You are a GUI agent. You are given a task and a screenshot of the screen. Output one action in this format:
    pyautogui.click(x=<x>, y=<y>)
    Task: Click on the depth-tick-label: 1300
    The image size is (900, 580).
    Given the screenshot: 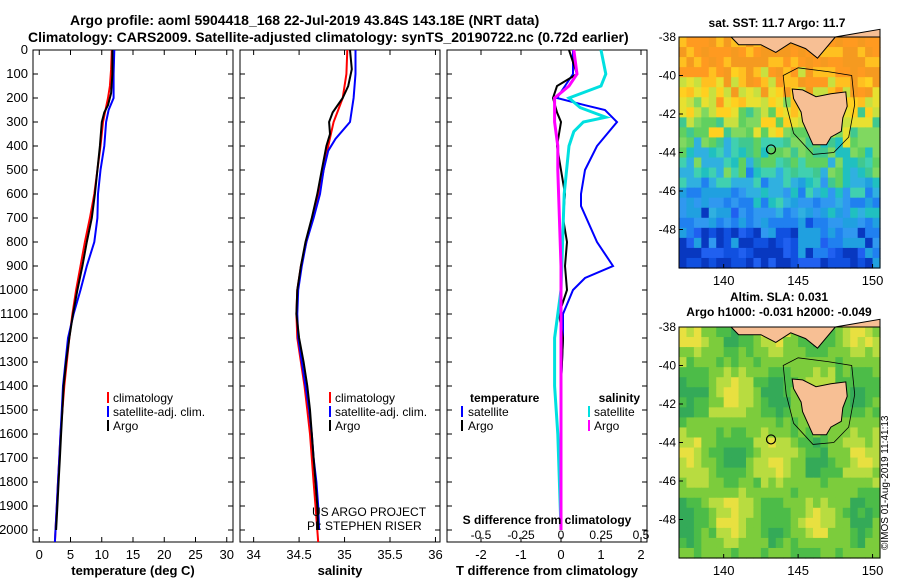 What is the action you would take?
    pyautogui.click(x=14, y=361)
    